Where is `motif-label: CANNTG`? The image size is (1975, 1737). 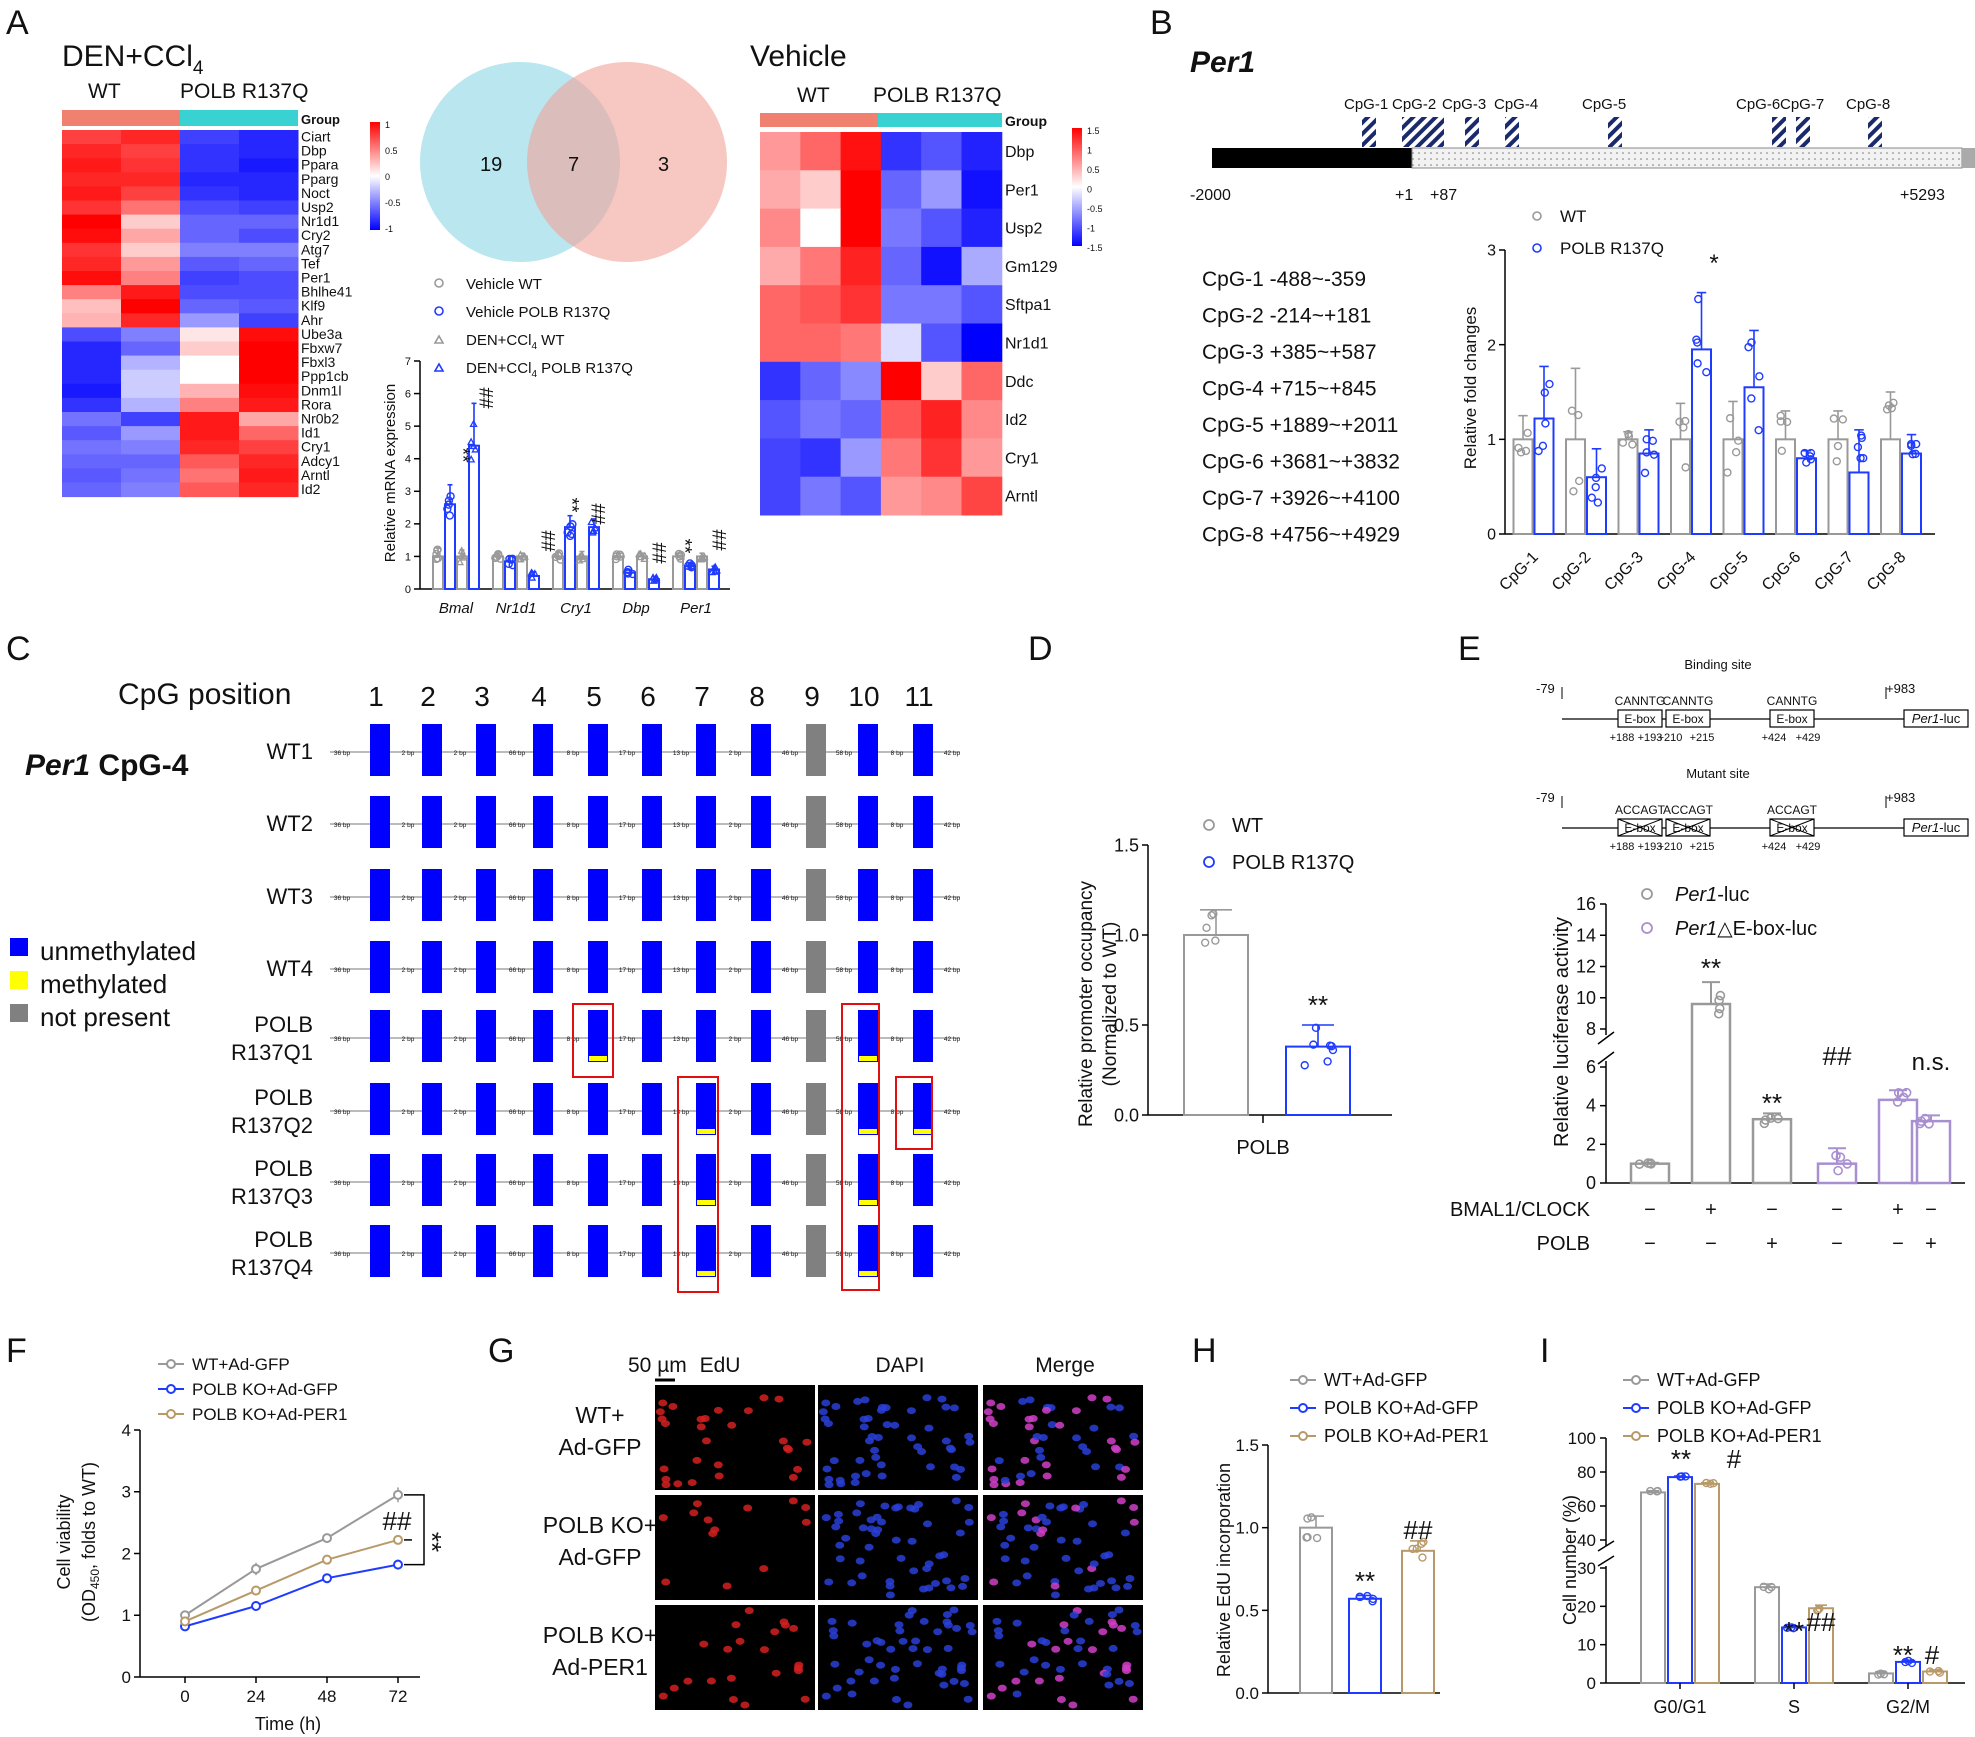
motif-label: CANNTG is located at coordinates (1792, 701).